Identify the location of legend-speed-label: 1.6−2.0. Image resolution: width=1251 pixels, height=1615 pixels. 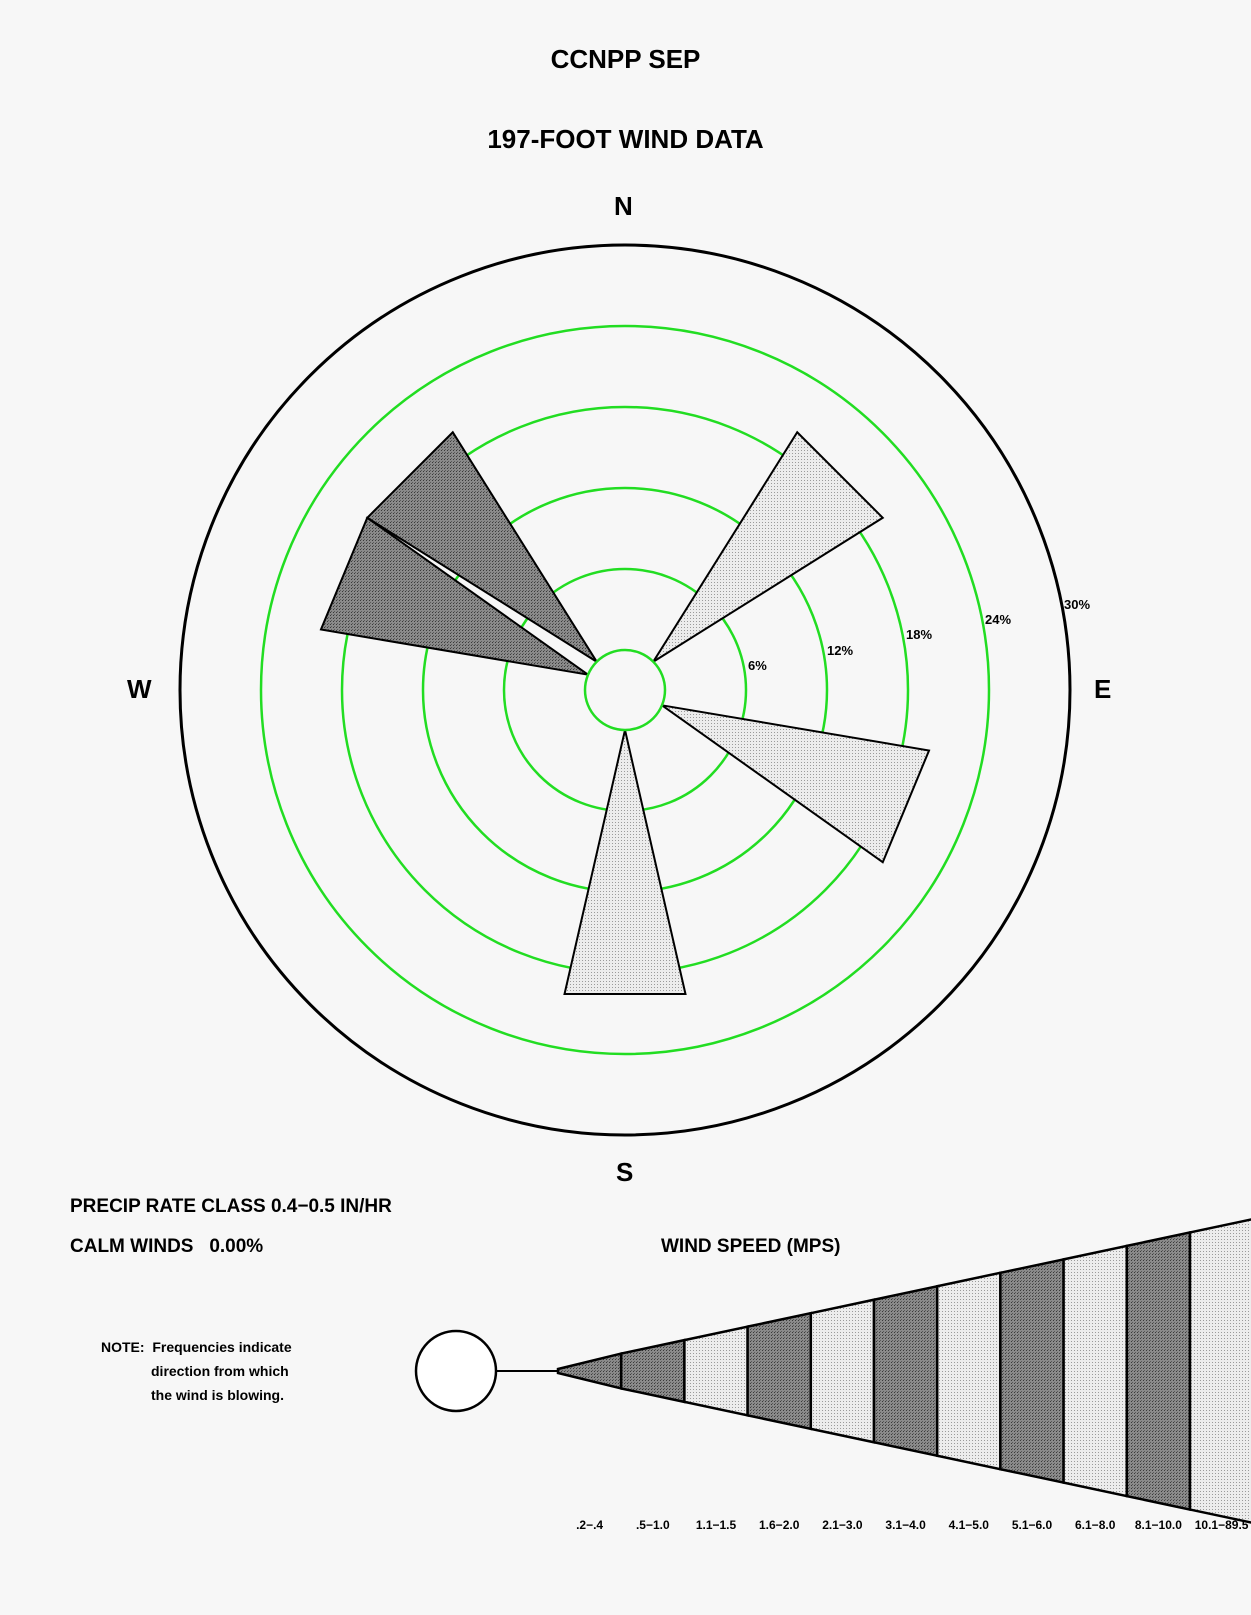
(779, 1525).